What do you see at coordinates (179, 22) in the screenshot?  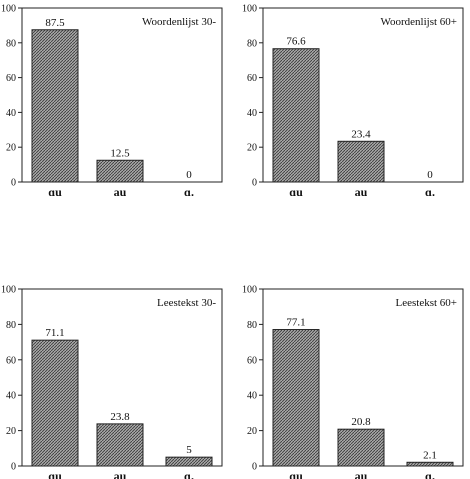 I see `chart-title: Woordenlijst 30-` at bounding box center [179, 22].